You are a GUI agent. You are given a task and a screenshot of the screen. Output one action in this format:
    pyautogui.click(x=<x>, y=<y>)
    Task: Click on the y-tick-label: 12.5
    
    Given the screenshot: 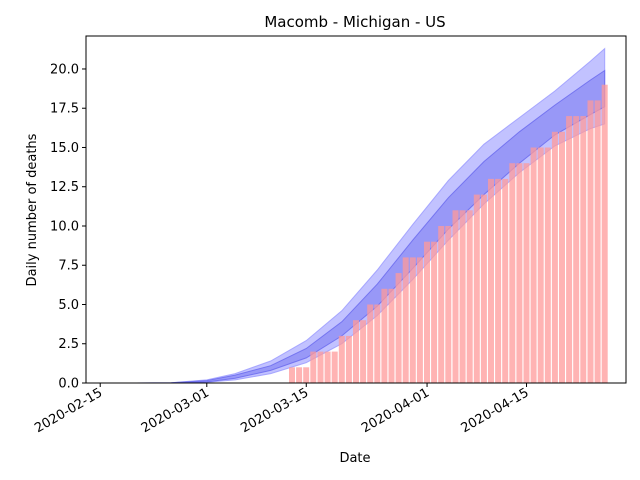 What is the action you would take?
    pyautogui.click(x=64, y=187)
    